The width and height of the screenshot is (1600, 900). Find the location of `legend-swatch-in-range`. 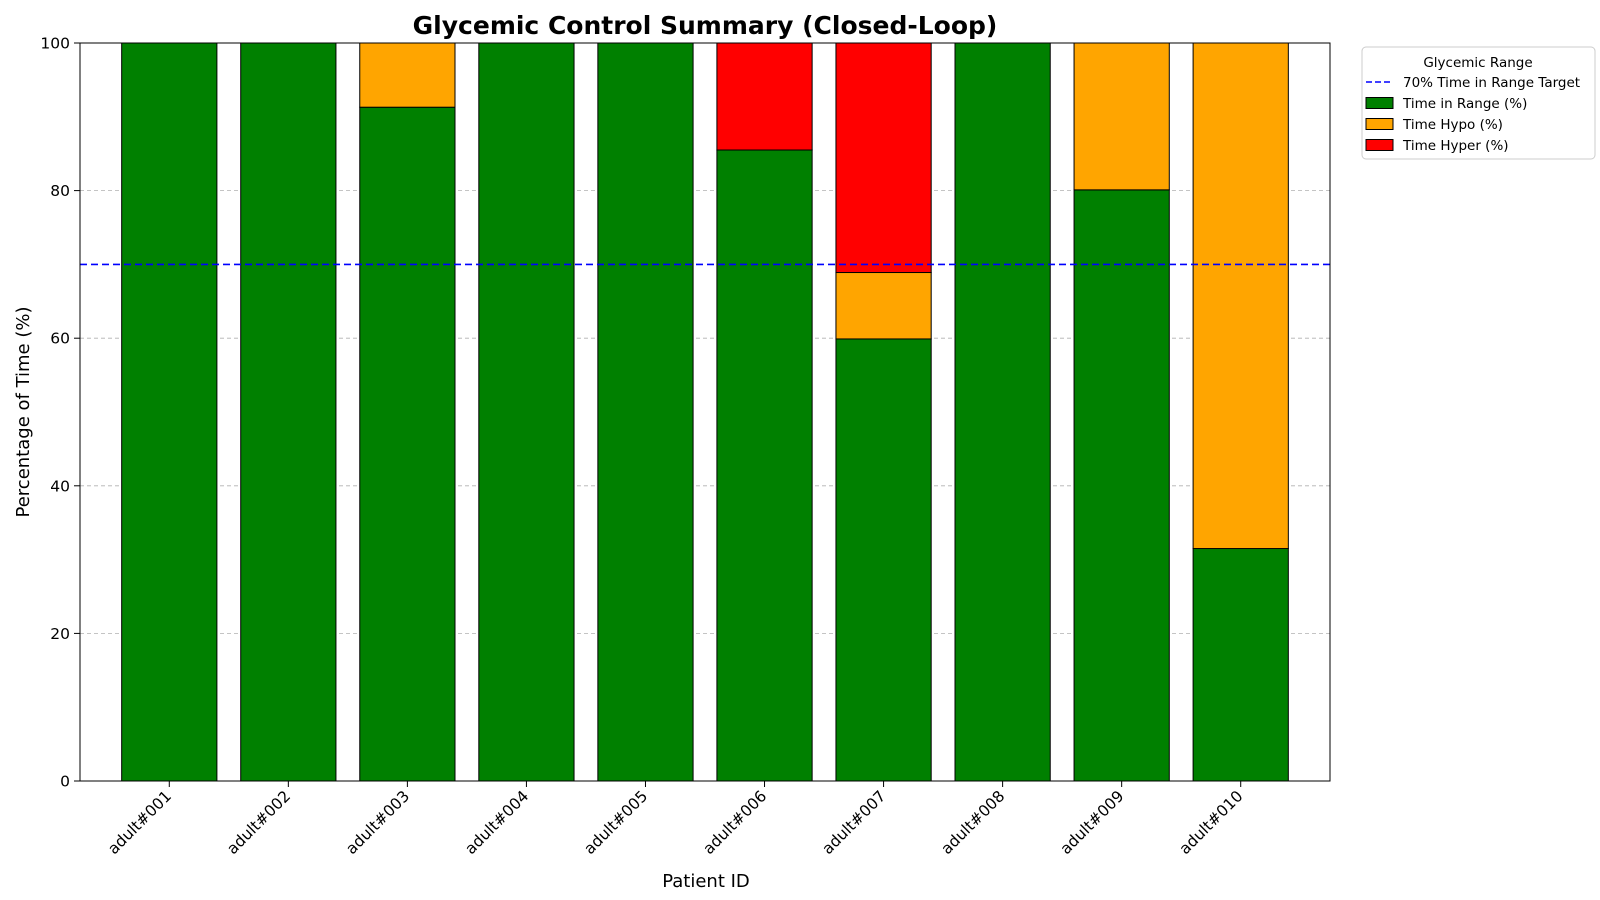

legend-swatch-in-range is located at coordinates (1379, 103).